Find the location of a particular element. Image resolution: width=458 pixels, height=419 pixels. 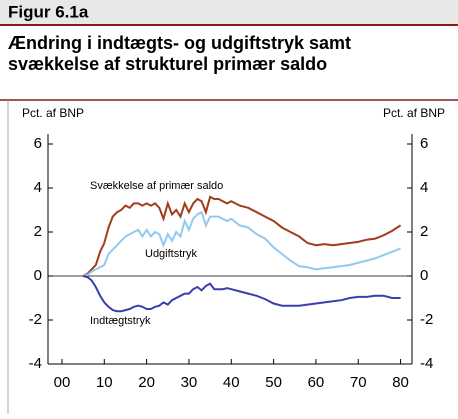

y-axis-label: Pct. af BNP is located at coordinates (53, 113).